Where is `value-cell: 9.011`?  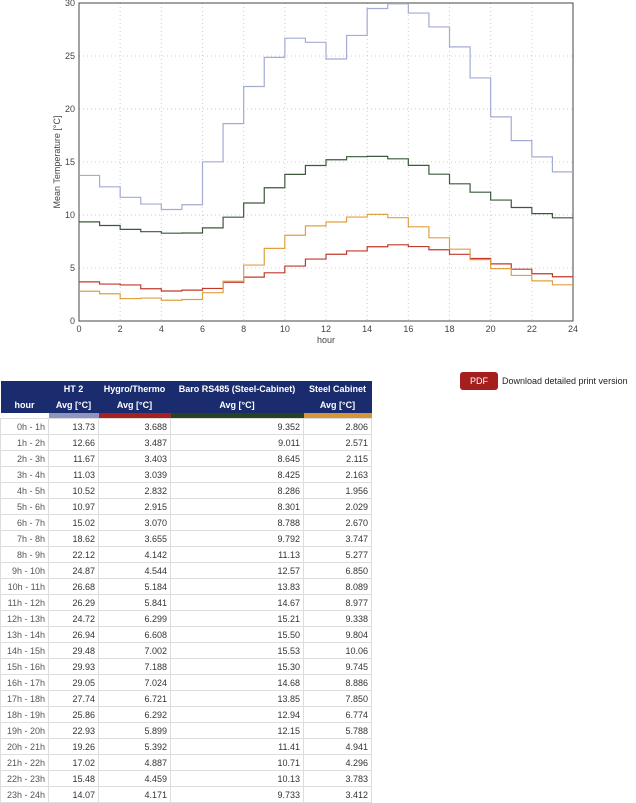
value-cell: 9.011 is located at coordinates (237, 442).